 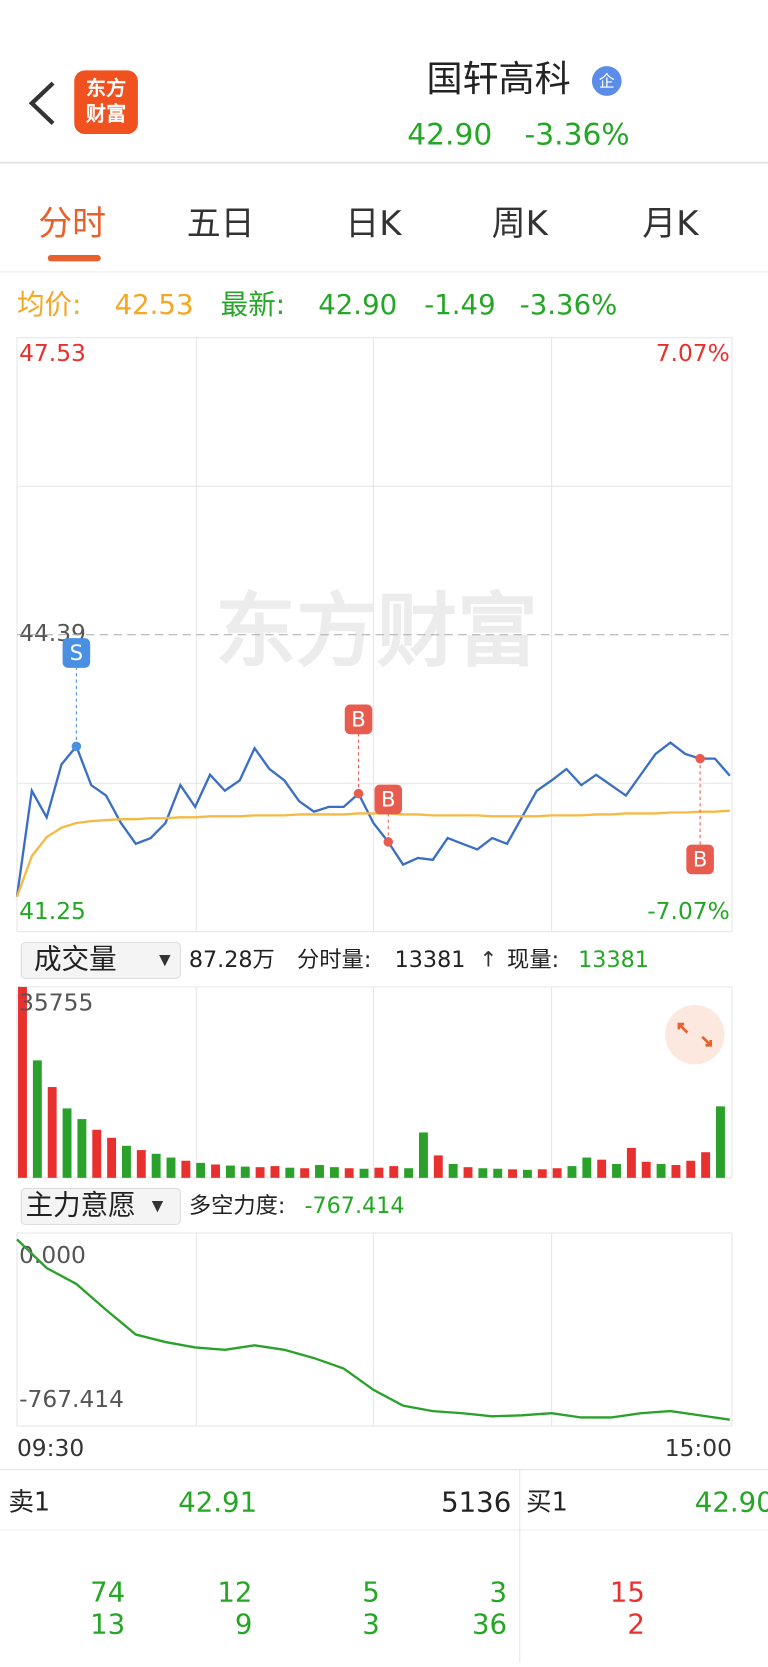 I want to click on metric-label: 多空力度:, so click(x=237, y=1206).